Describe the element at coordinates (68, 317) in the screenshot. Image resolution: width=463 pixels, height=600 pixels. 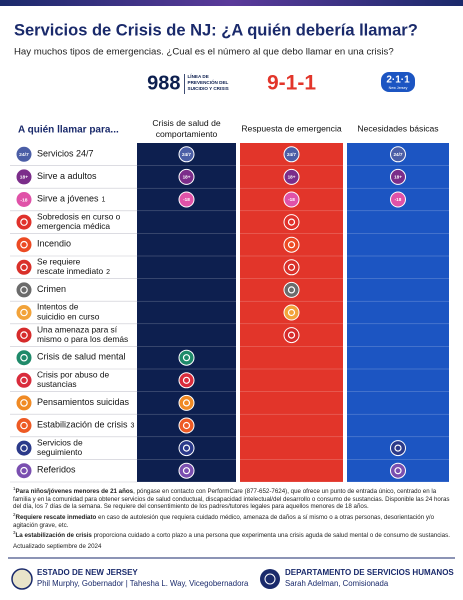
I see `row-label: suicidio en curso` at that location.